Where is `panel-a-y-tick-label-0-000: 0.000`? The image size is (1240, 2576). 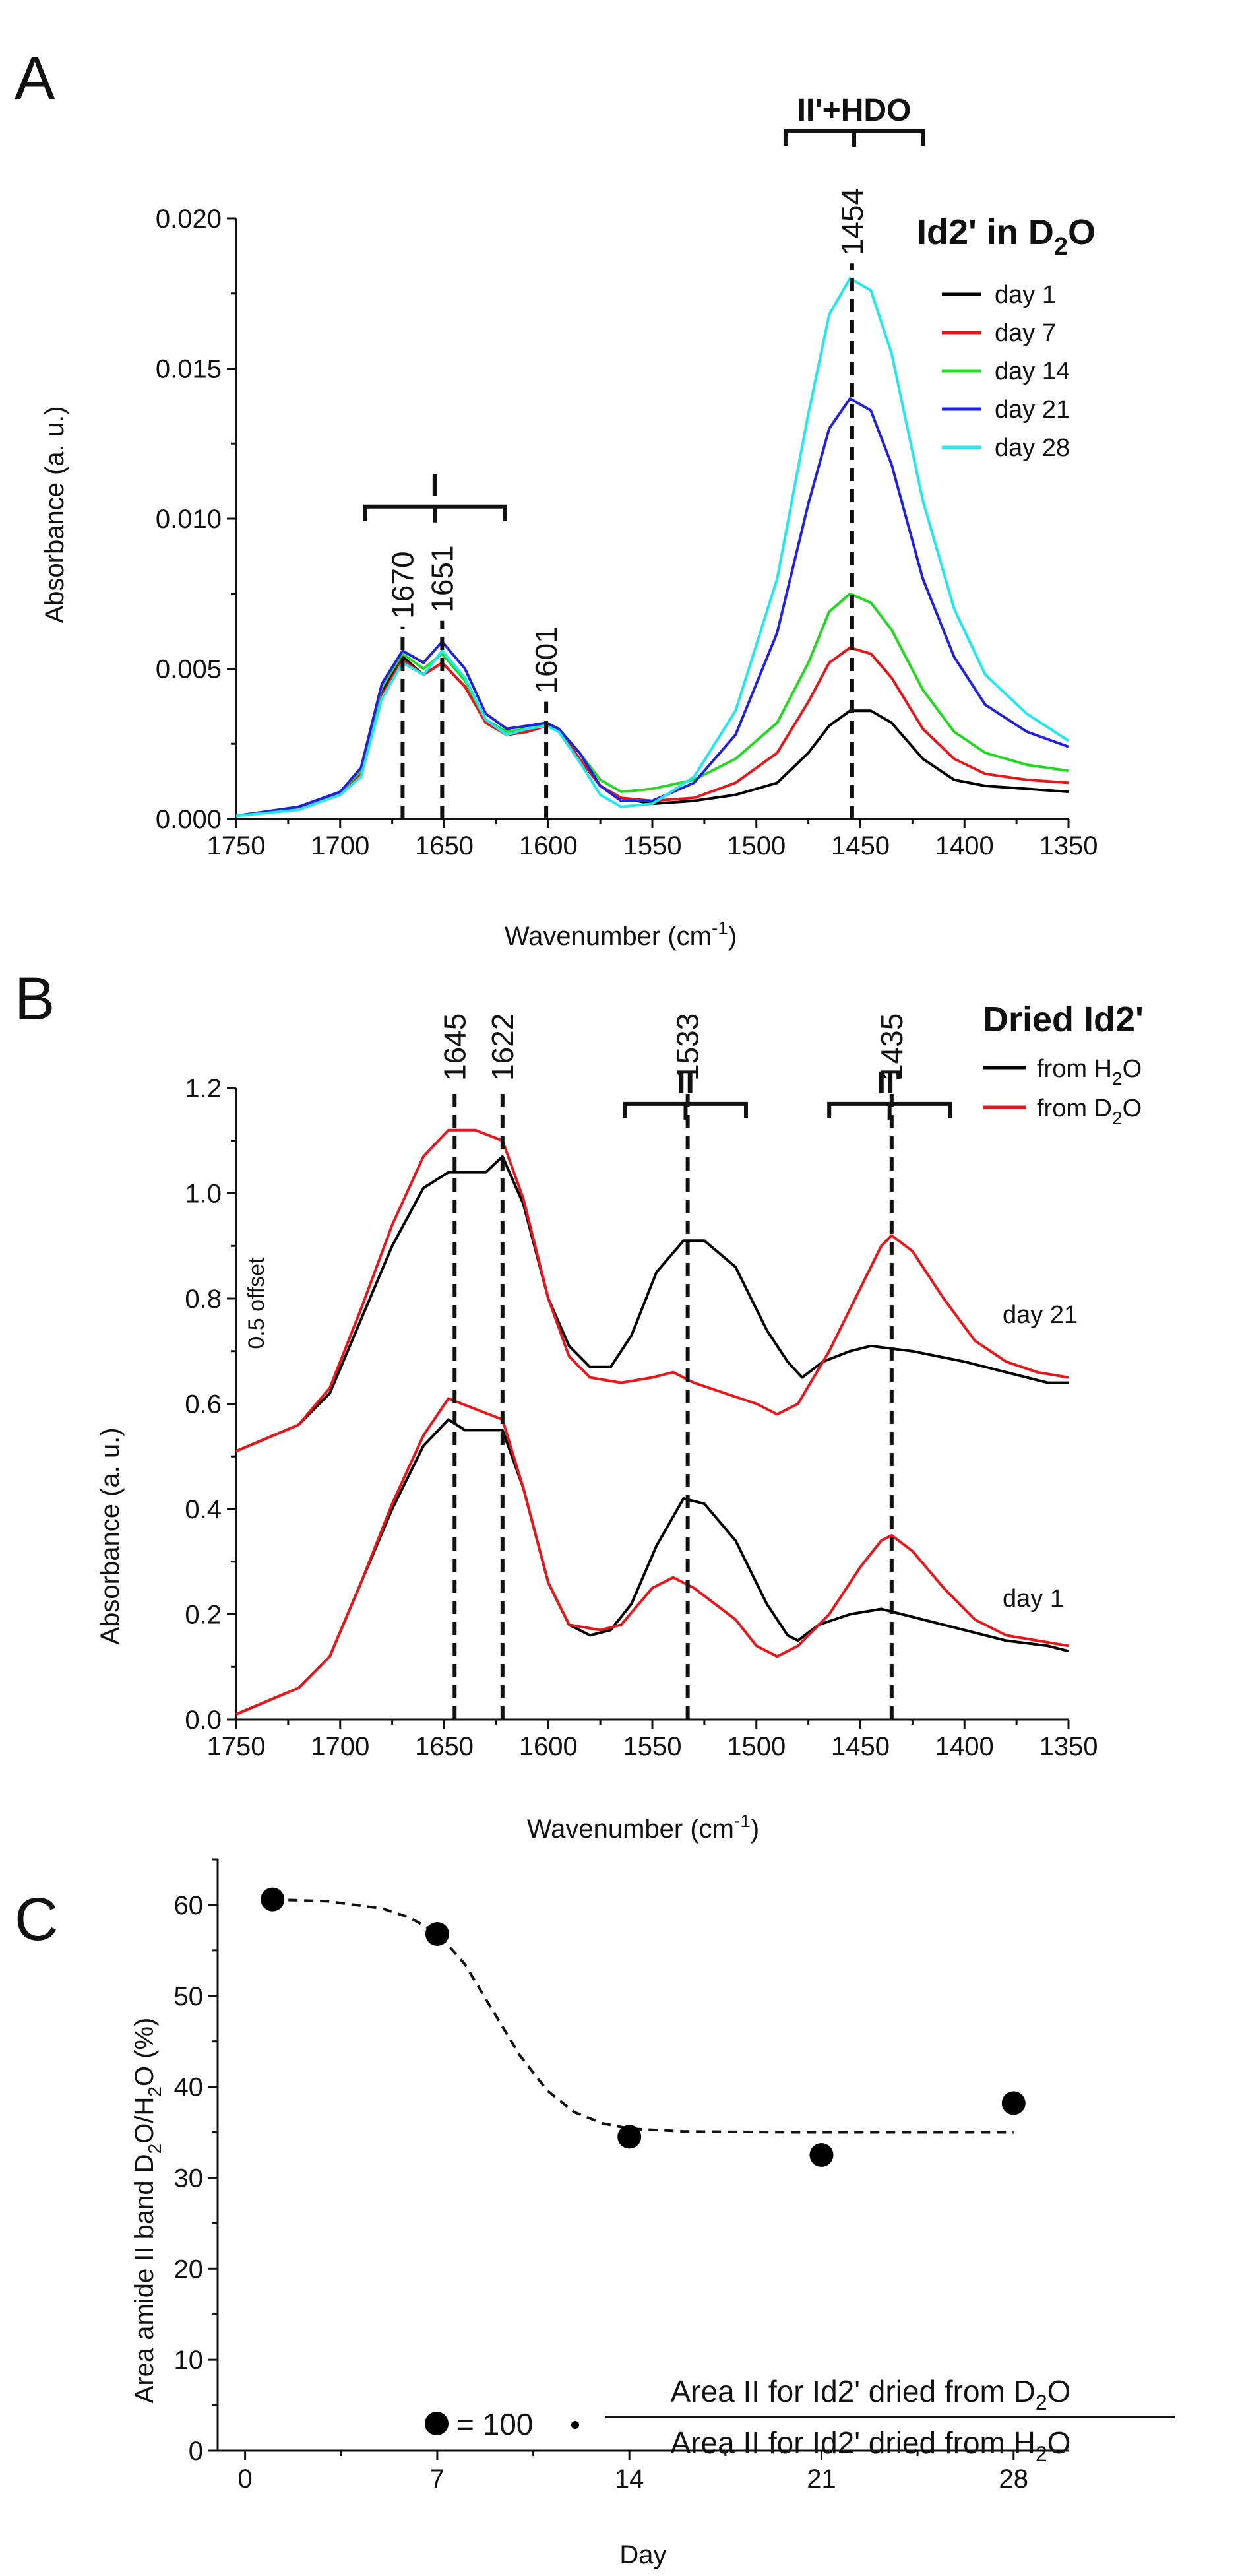 panel-a-y-tick-label-0-000: 0.000 is located at coordinates (189, 819).